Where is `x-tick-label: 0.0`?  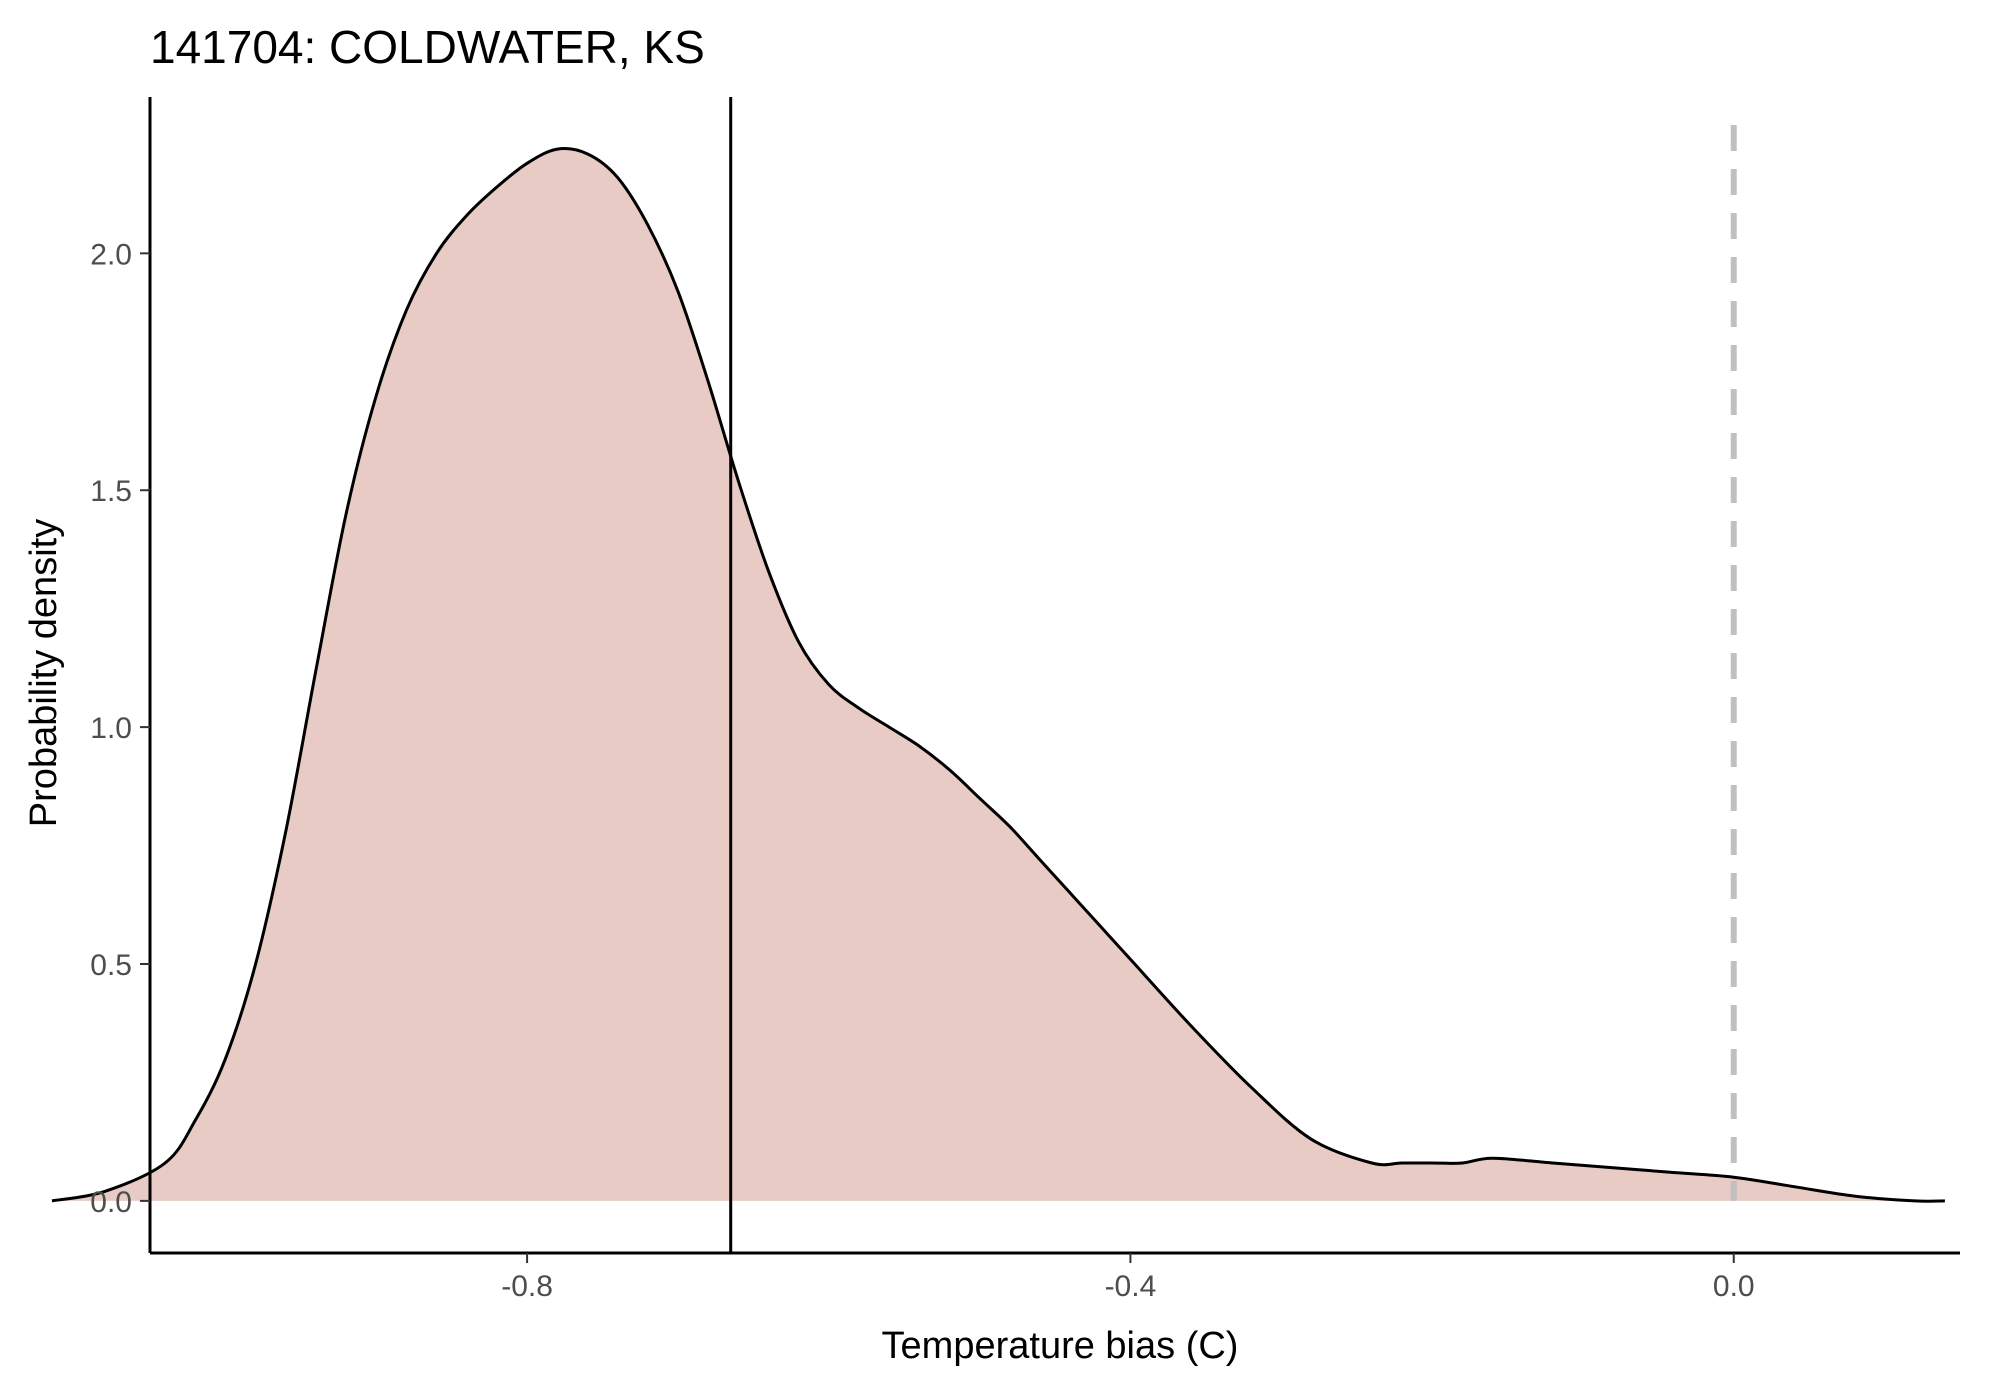 x-tick-label: 0.0 is located at coordinates (1734, 1286).